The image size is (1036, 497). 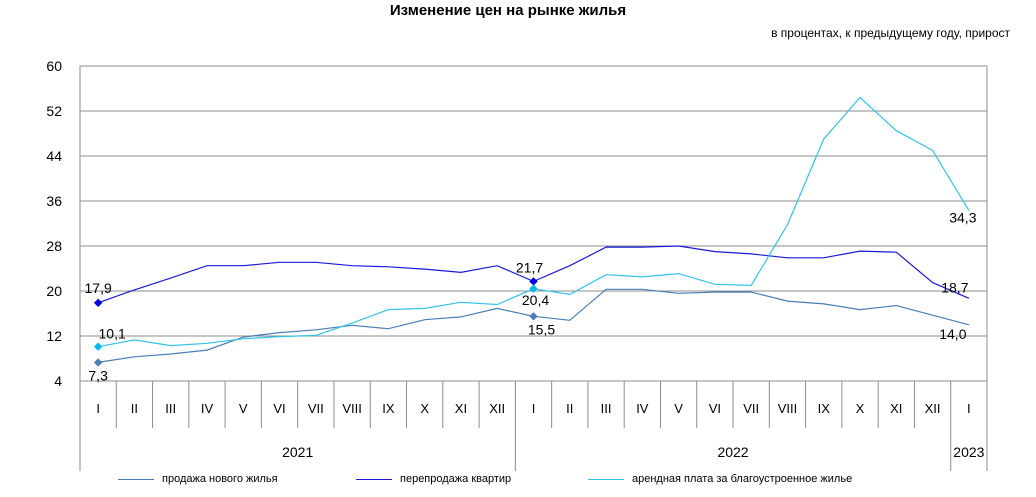 What do you see at coordinates (968, 452) in the screenshot?
I see `year-label: 2023` at bounding box center [968, 452].